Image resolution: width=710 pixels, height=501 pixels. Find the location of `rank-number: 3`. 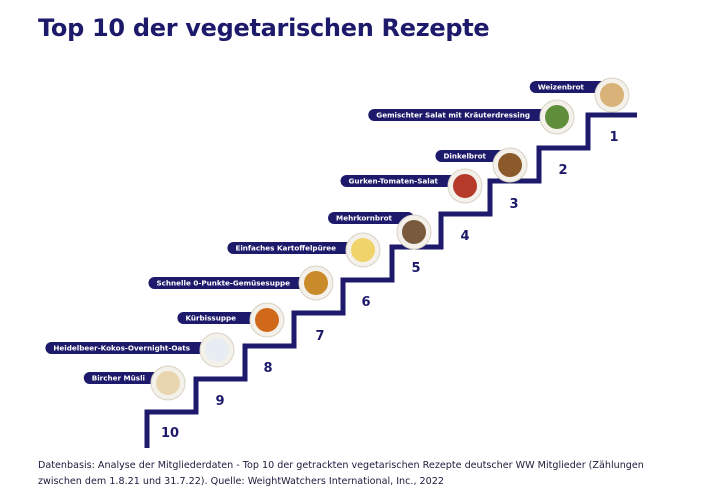

rank-number: 3 is located at coordinates (513, 204).